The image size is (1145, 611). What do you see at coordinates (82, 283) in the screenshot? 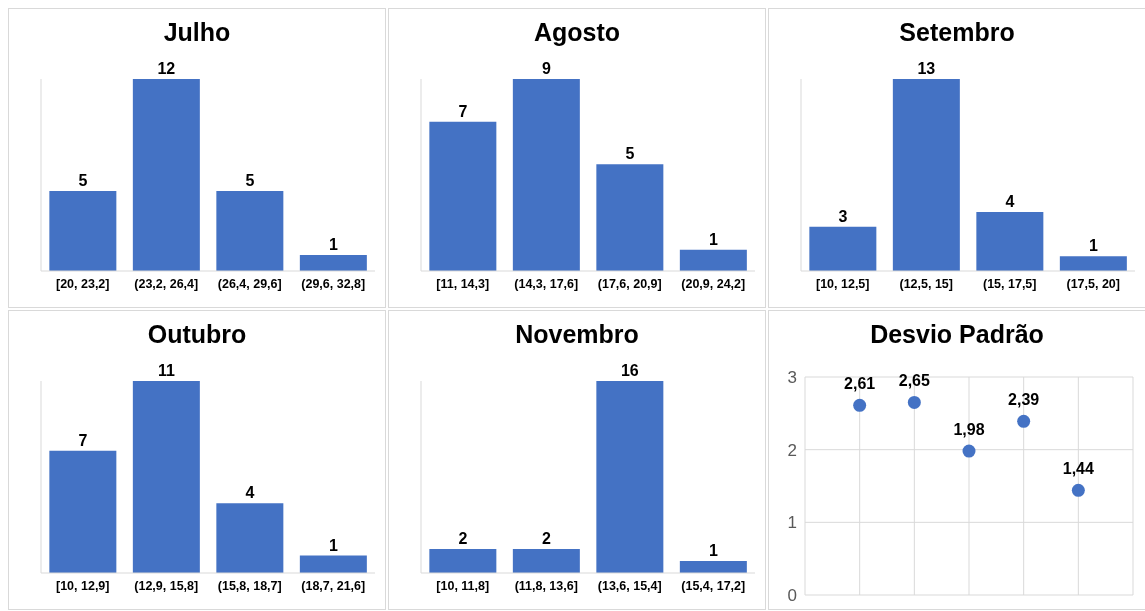
I see `x-tick-label: [20, 23,2]` at bounding box center [82, 283].